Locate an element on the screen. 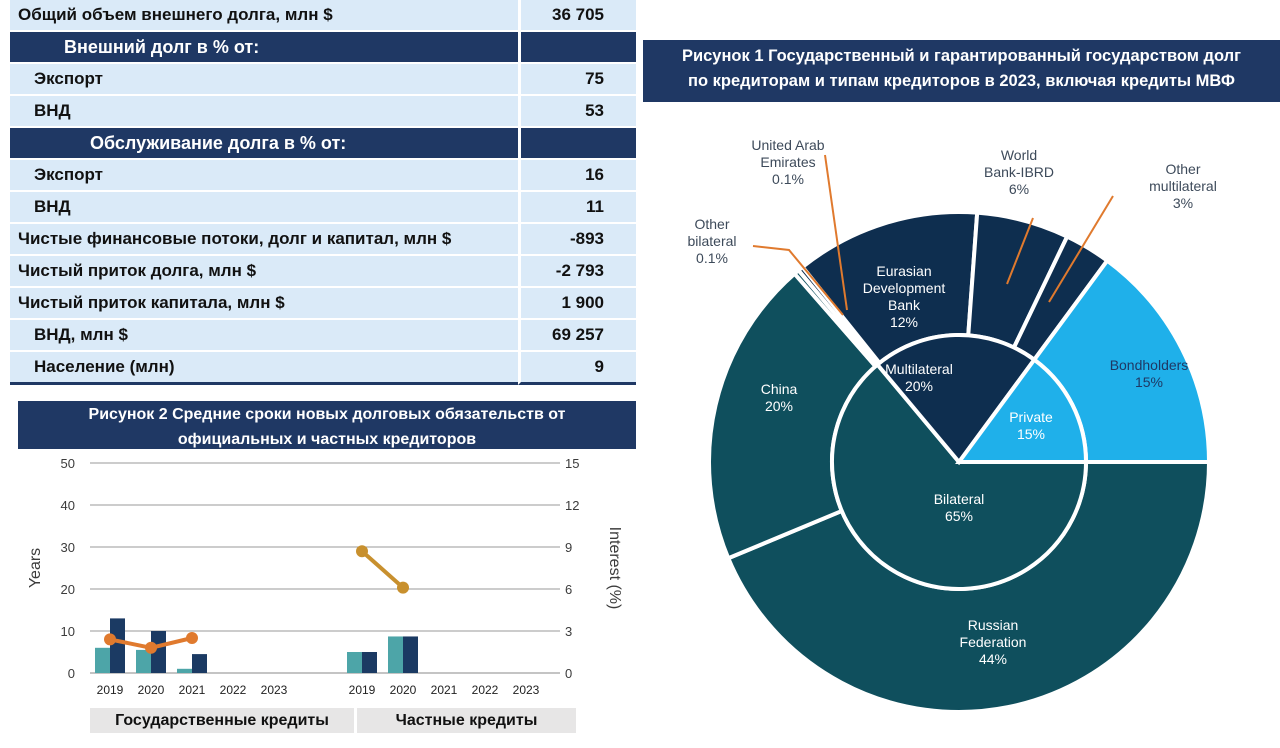  row-value: 69 257 is located at coordinates (577, 336).